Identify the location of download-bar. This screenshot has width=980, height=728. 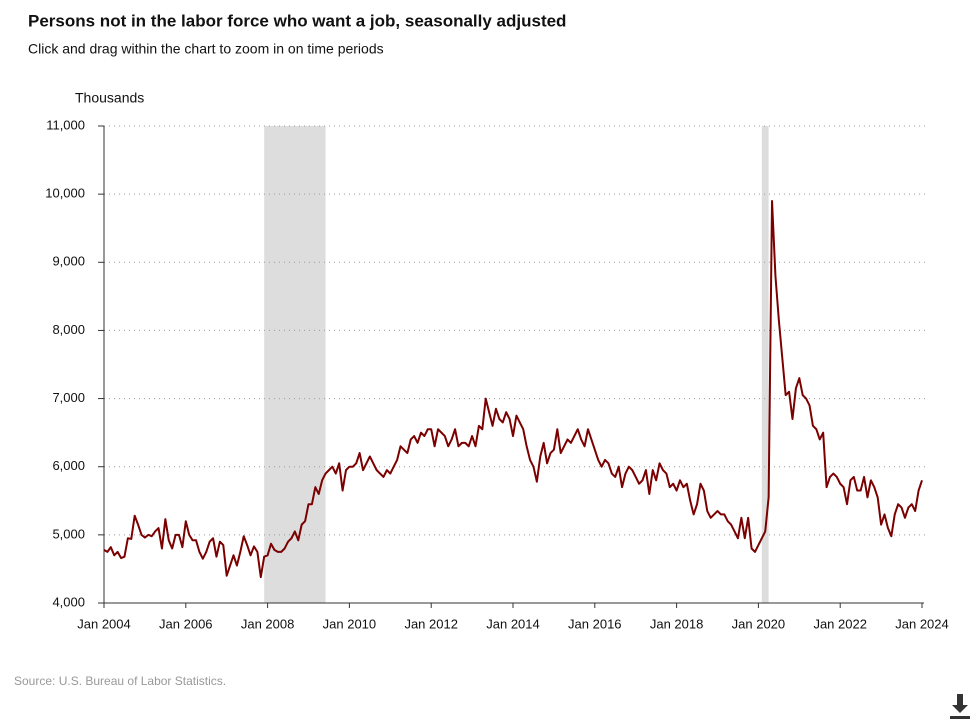
(960, 717).